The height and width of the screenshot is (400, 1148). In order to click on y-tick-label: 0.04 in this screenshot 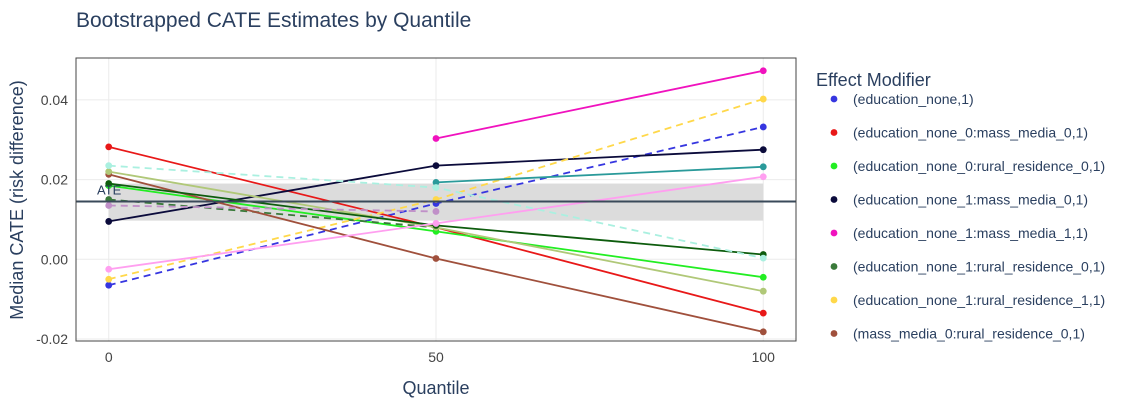, I will do `click(54, 100)`.